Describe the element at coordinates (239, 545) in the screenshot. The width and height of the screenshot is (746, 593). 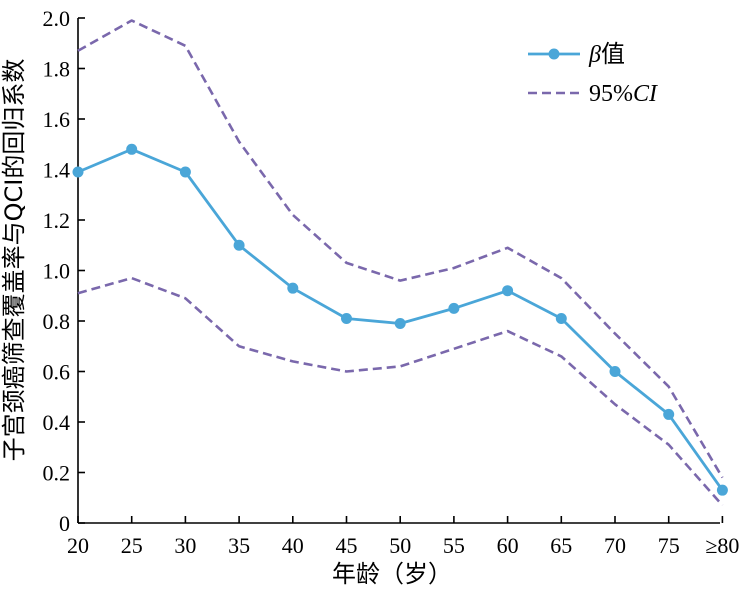
I see `x-tick-label: 35` at that location.